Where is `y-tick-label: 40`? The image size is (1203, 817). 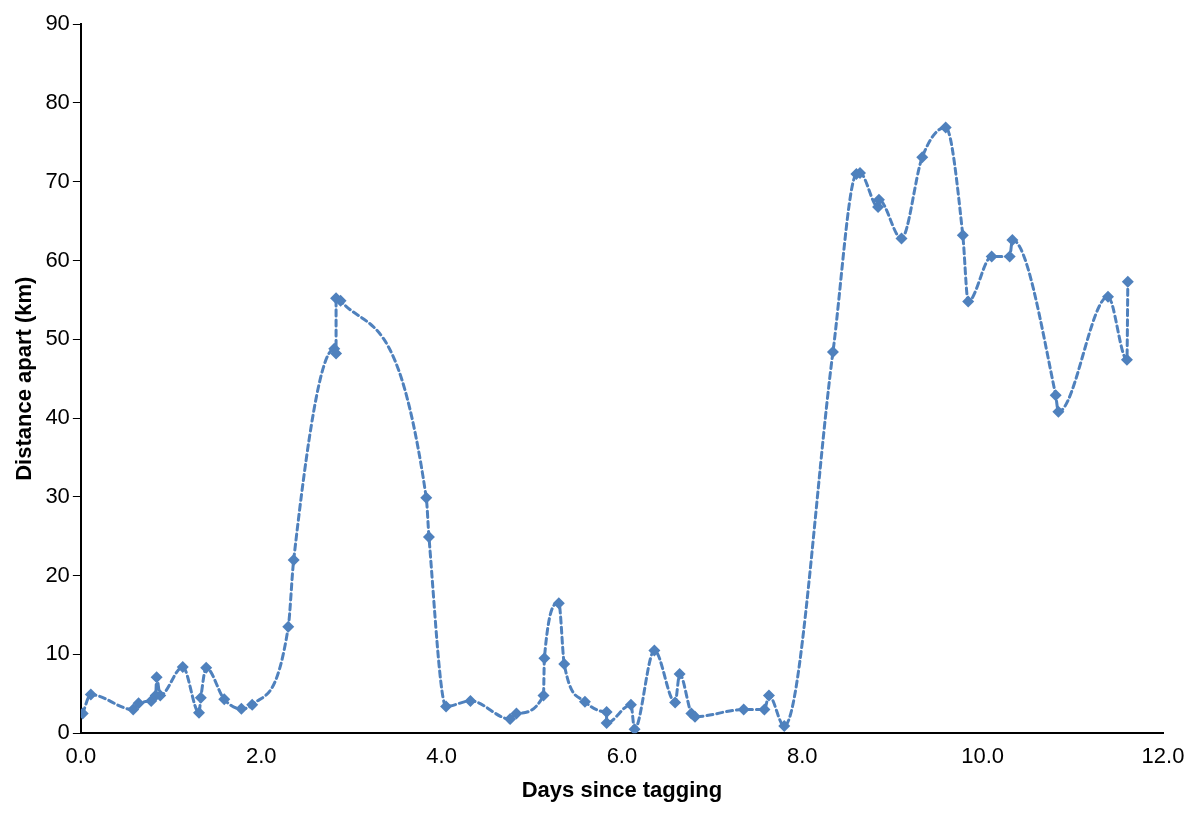
y-tick-label: 40 is located at coordinates (57, 417).